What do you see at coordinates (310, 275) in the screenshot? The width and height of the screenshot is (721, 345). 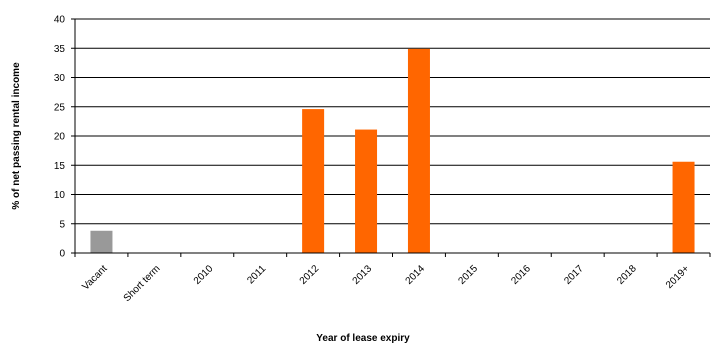 I see `x-tick-label: 2012` at bounding box center [310, 275].